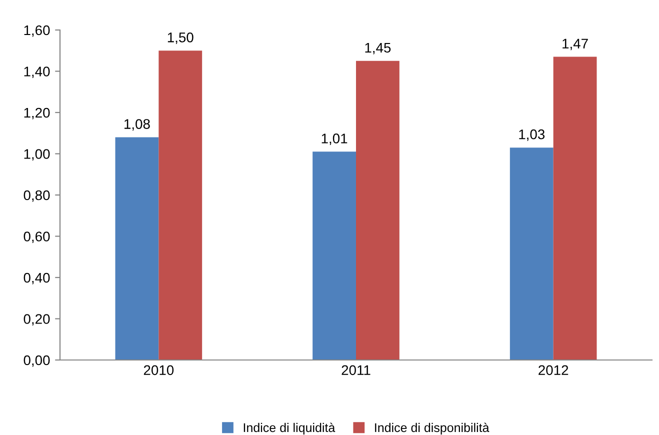 The image size is (659, 435). I want to click on y-tick-label: 0,60, so click(37, 238).